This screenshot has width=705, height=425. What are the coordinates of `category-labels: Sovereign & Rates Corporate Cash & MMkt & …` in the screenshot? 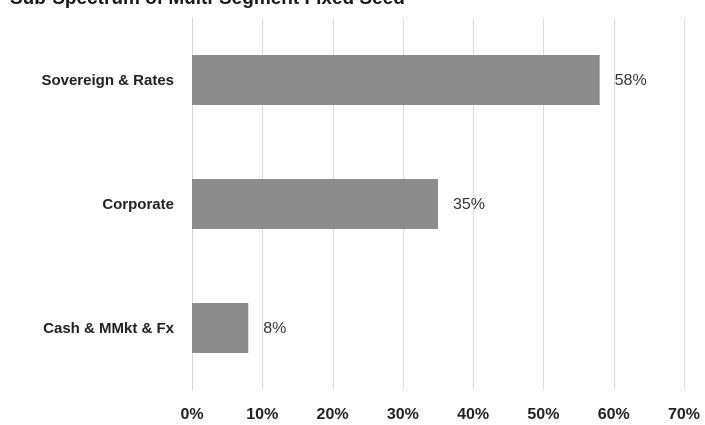 It's located at (107, 204).